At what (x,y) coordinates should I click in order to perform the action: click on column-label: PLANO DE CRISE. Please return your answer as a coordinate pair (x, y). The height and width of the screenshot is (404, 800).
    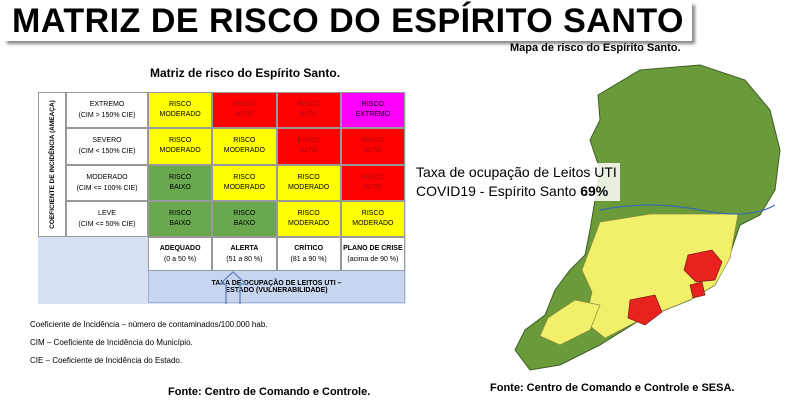
    Looking at the image, I should click on (373, 248).